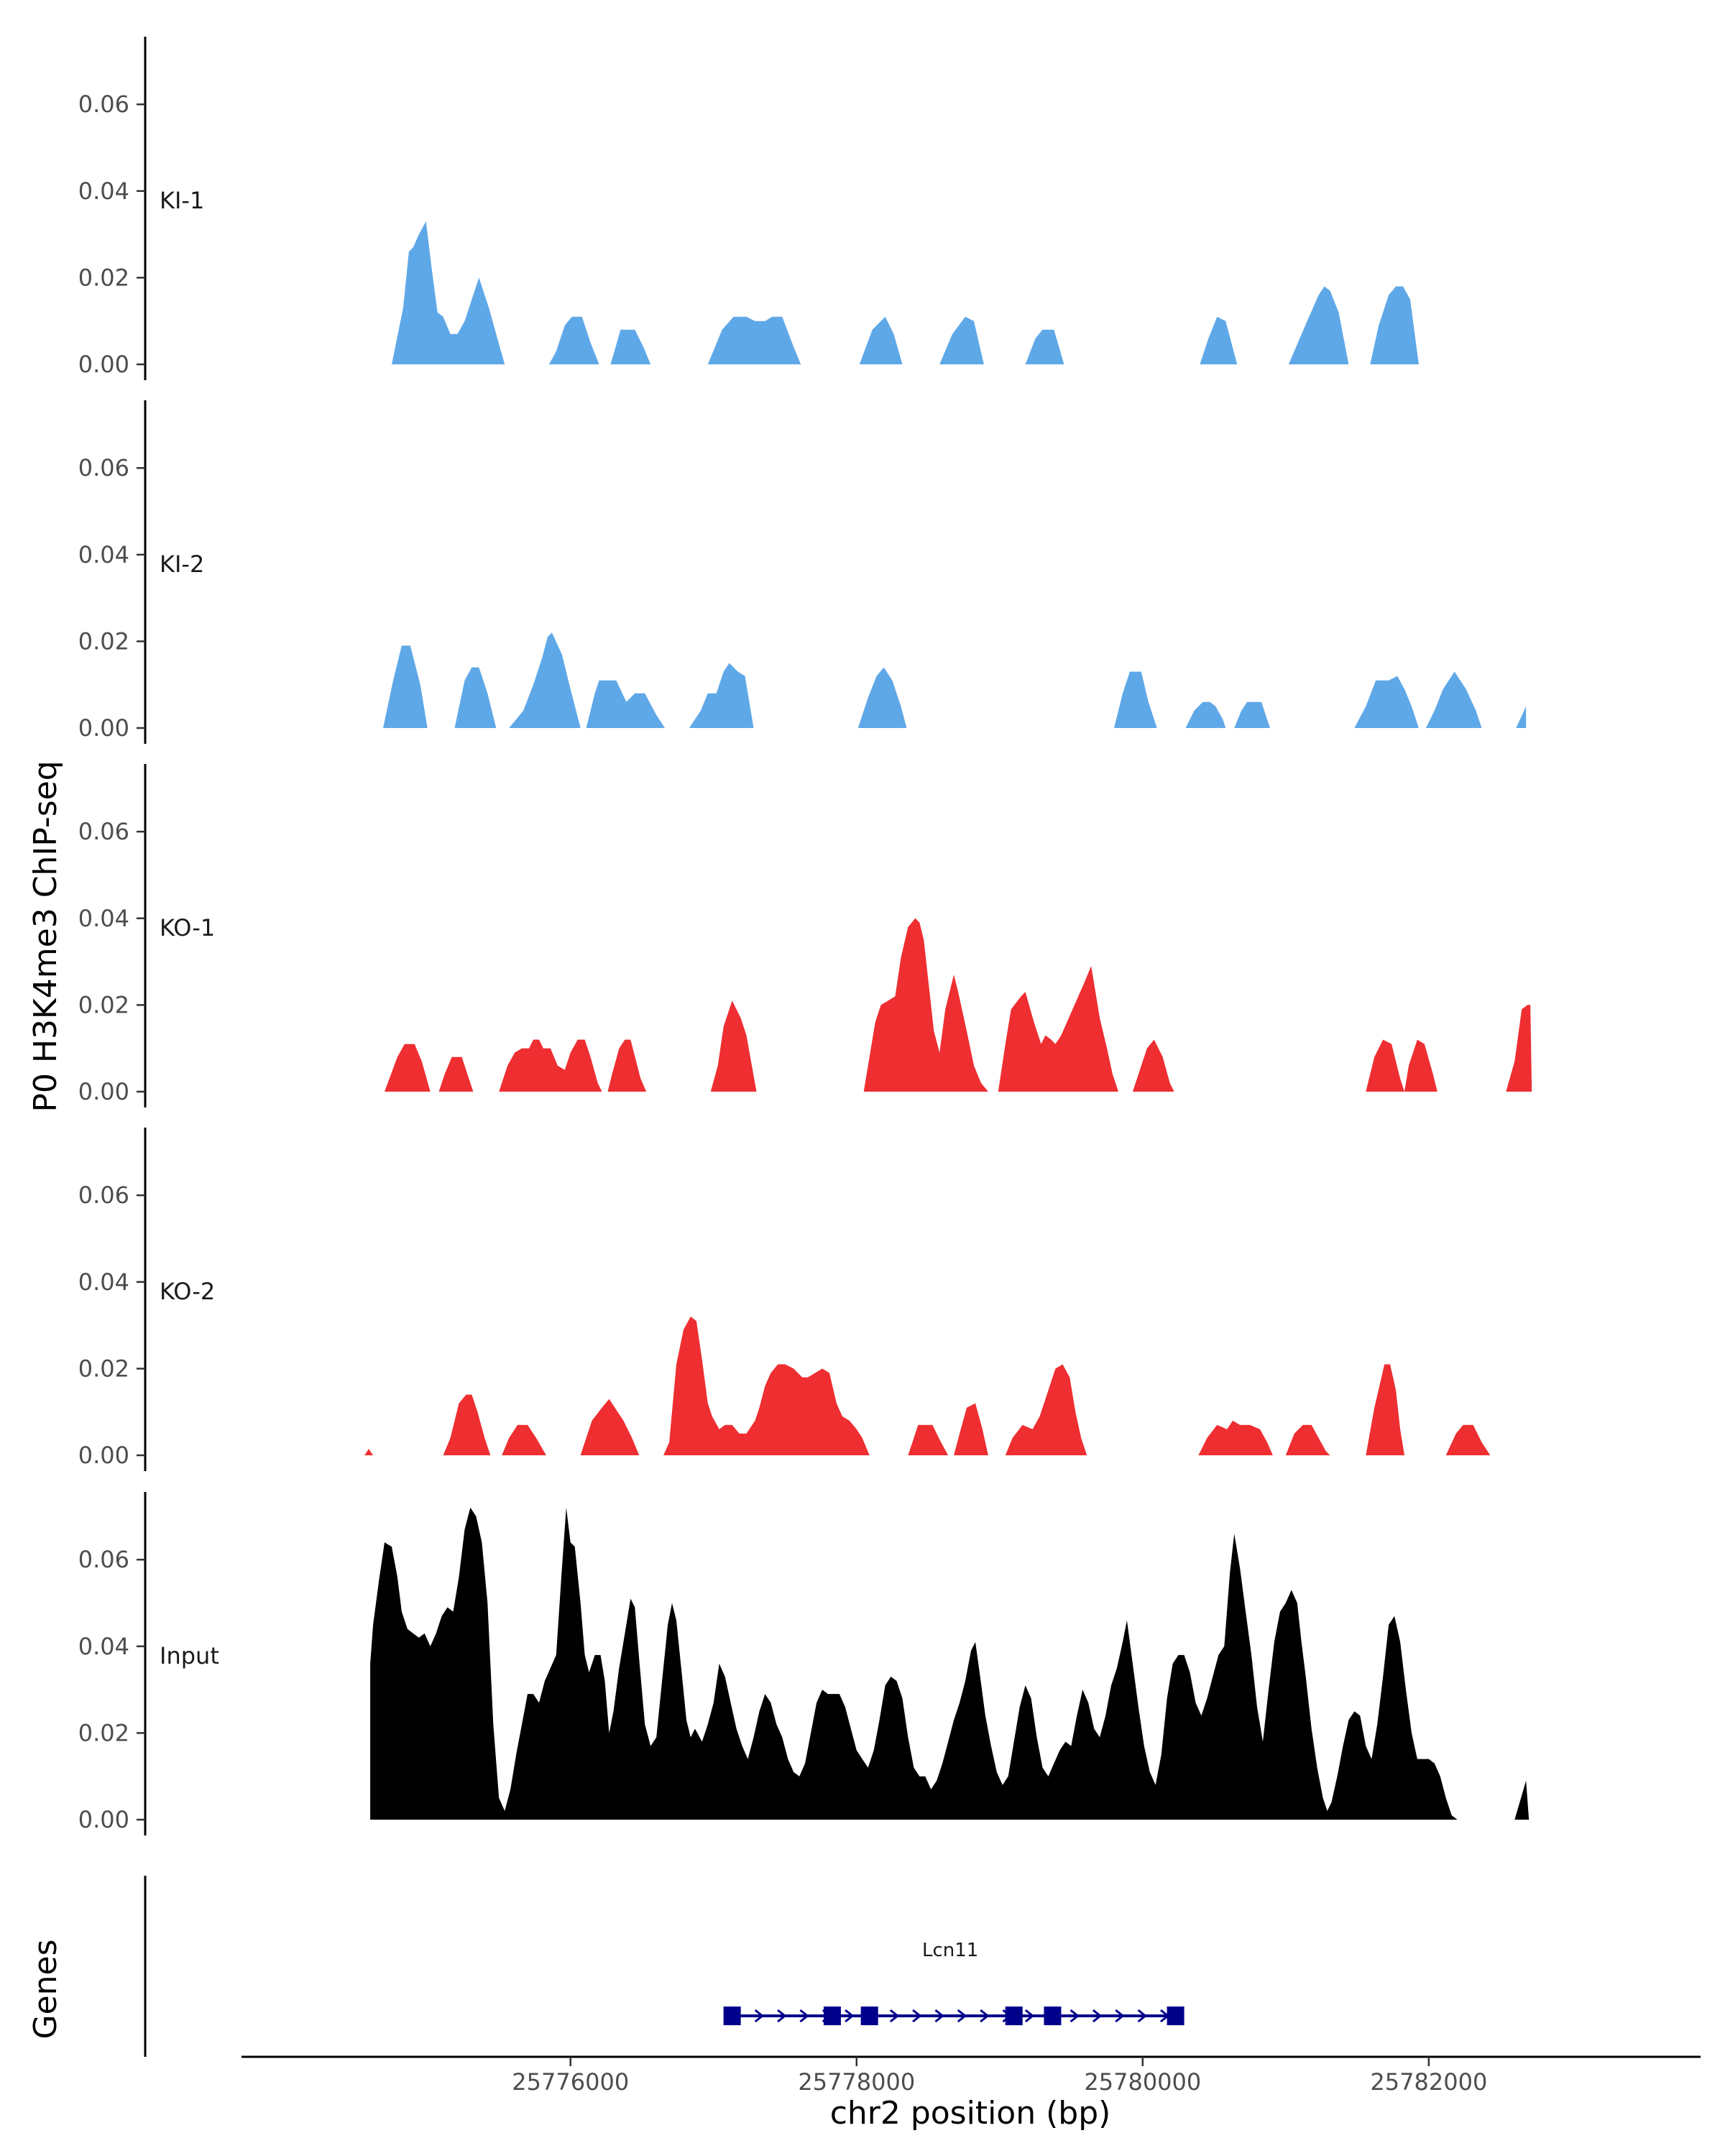  Describe the element at coordinates (950, 1664) in the screenshot. I see `signal-area-input` at that location.